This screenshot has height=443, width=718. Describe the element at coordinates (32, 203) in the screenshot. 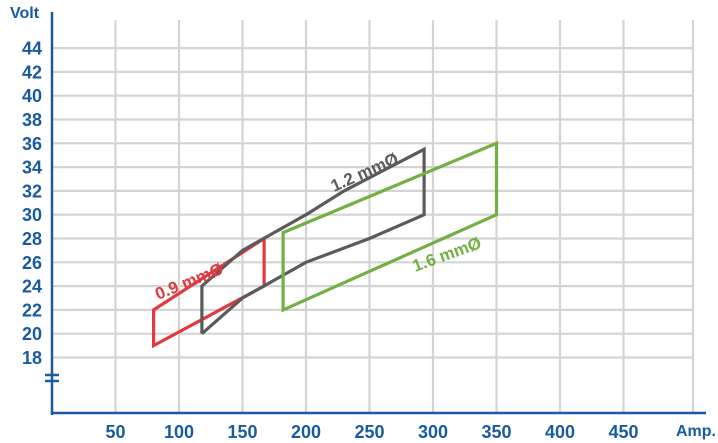

I see `y-tick-labels: 18 20 22 24 26 28 30 32 34 36 38 40 42 44` at that location.